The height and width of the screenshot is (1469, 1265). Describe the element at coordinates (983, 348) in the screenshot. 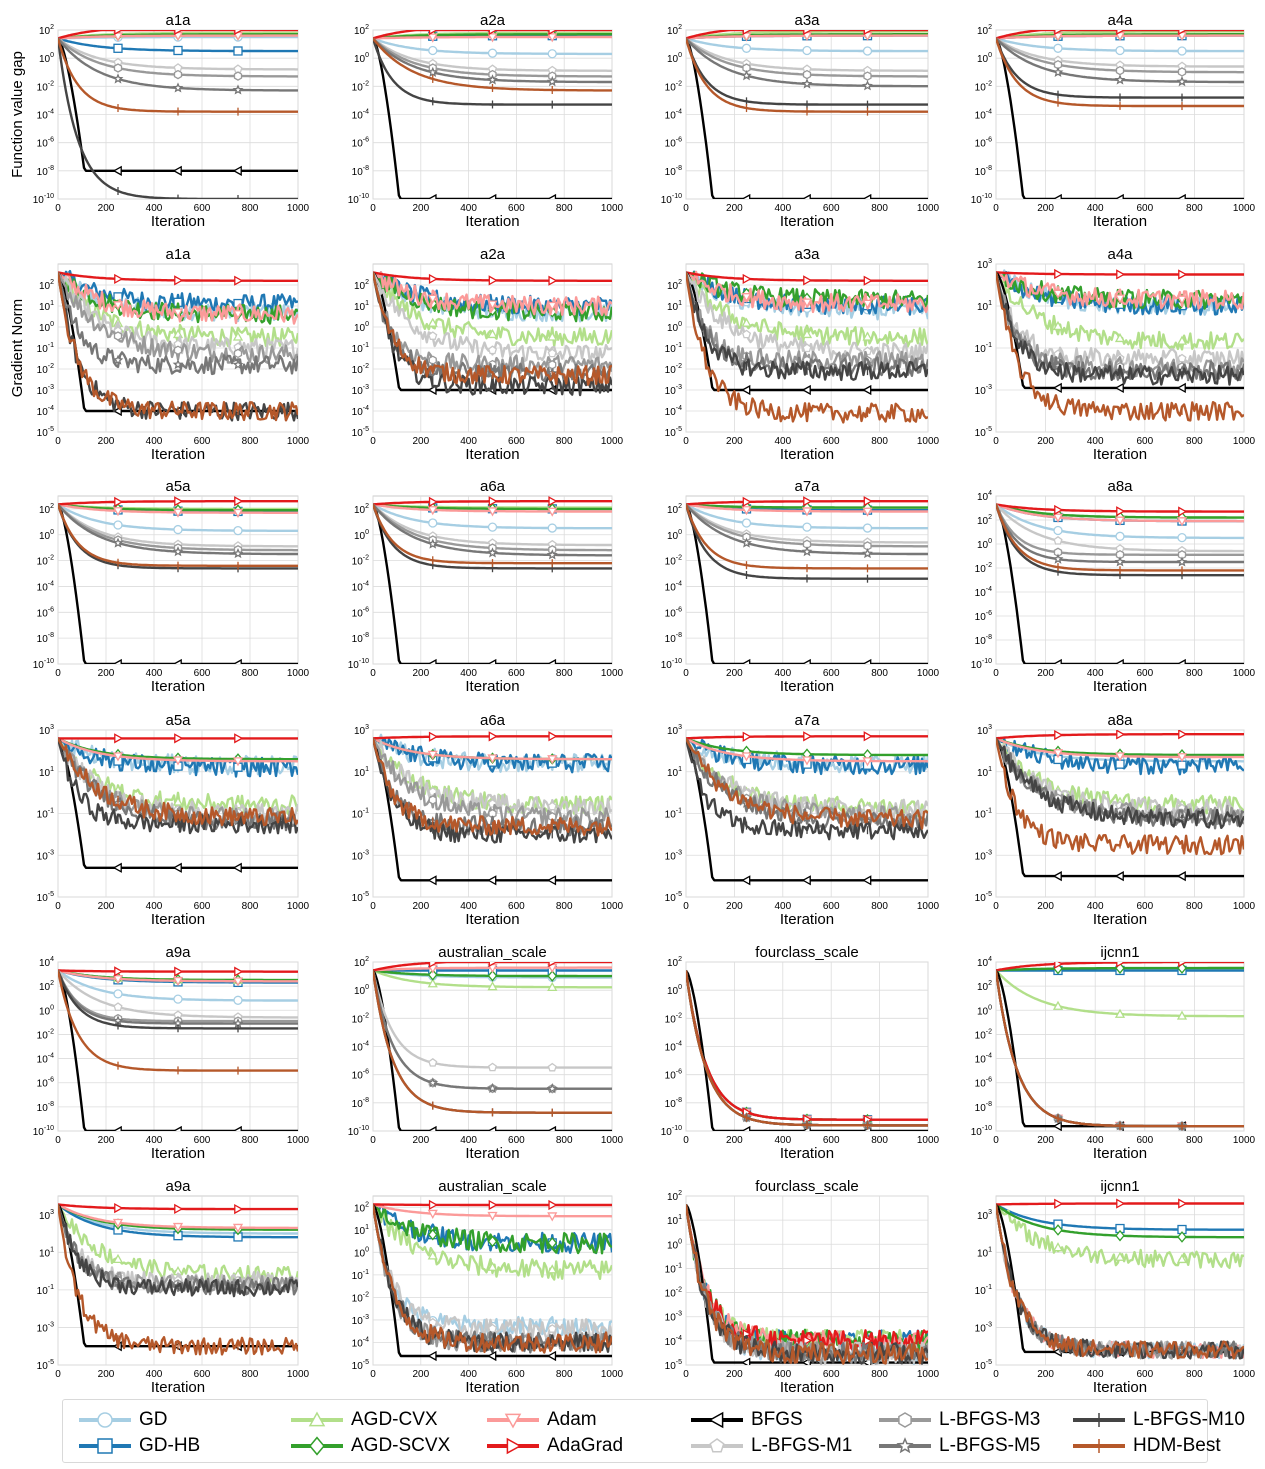

I see `y-tick-label: 10⁻¹` at that location.